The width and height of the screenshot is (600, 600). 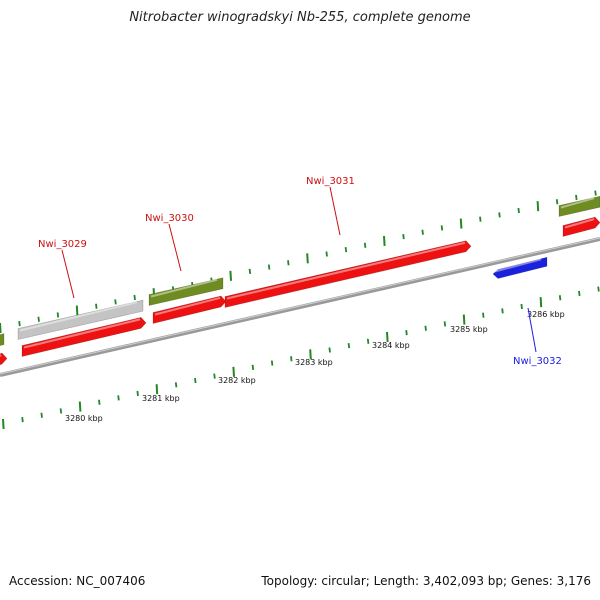 I want to click on gene-reverse-nwi3032, so click(x=520, y=267).